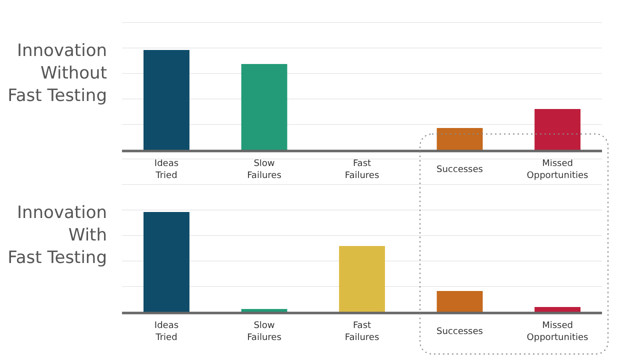 This screenshot has height=364, width=638. I want to click on text: Innovation With Fast Testing, so click(57, 235).